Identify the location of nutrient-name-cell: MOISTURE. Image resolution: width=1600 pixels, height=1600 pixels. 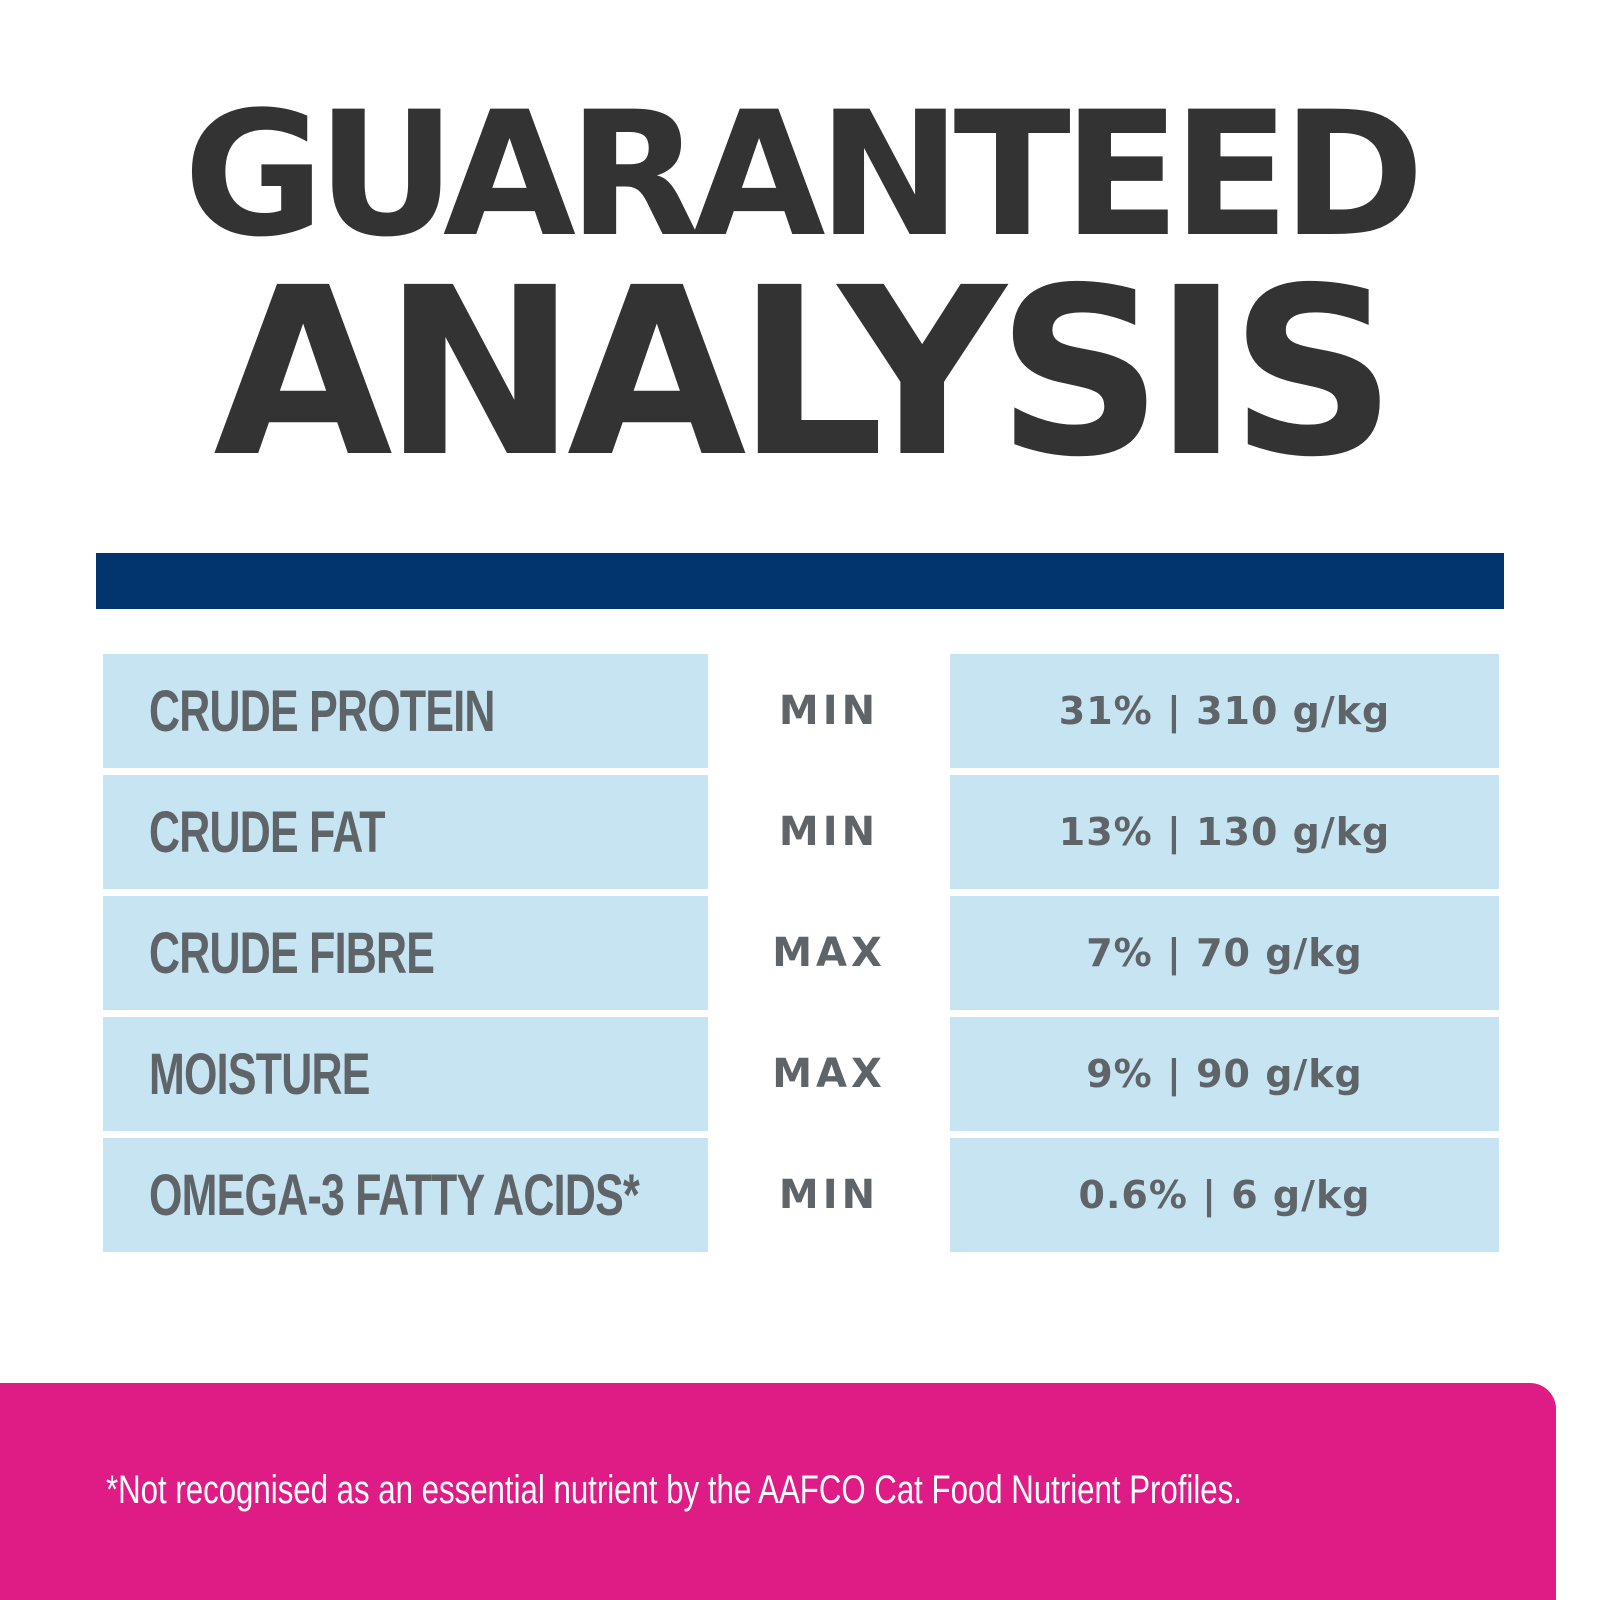
(405, 1074).